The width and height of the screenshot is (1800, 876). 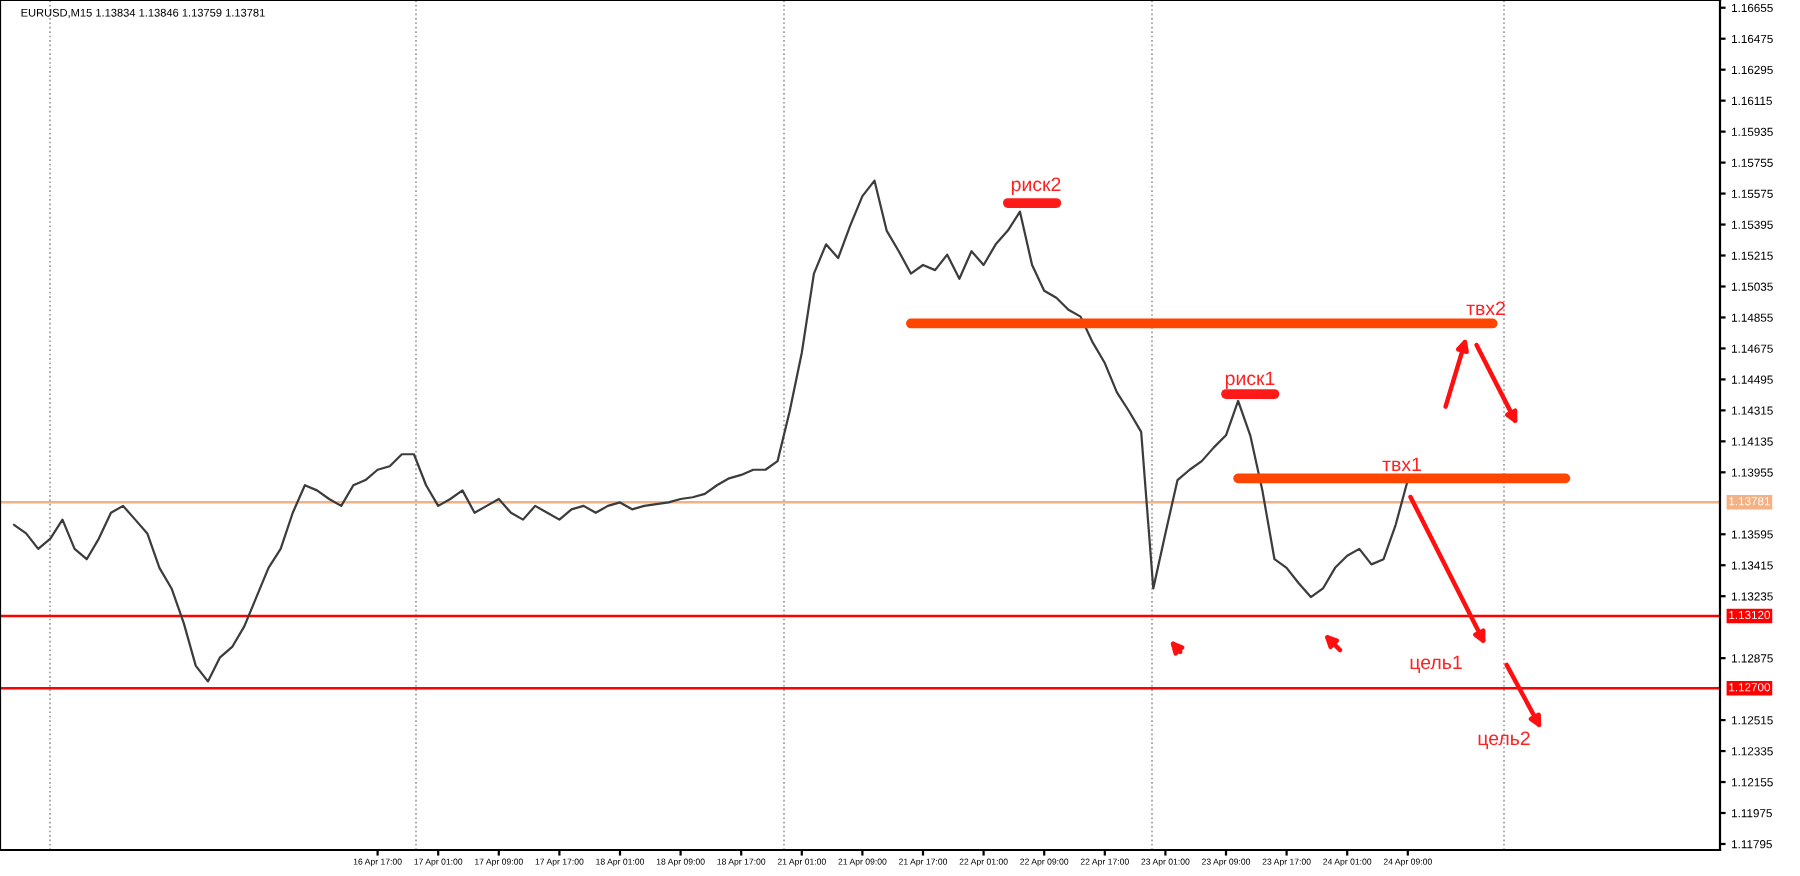 What do you see at coordinates (1504, 740) in the screenshot?
I see `annotation: цель2` at bounding box center [1504, 740].